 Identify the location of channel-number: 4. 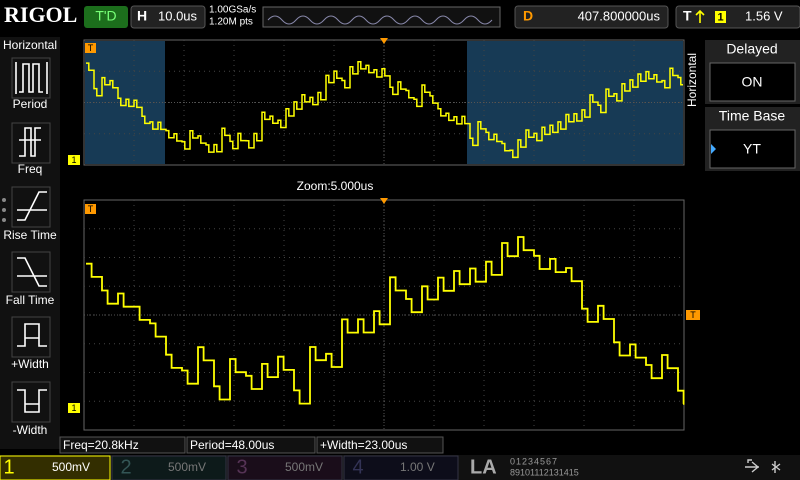
(357, 467).